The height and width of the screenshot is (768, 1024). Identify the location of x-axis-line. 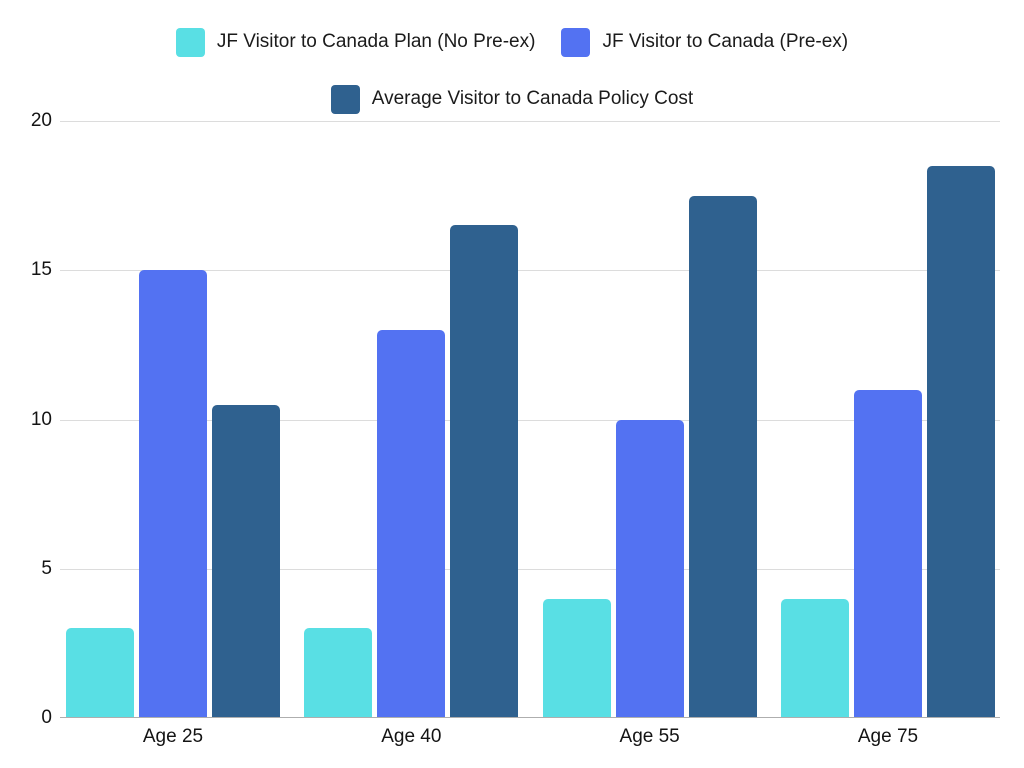
(530, 717).